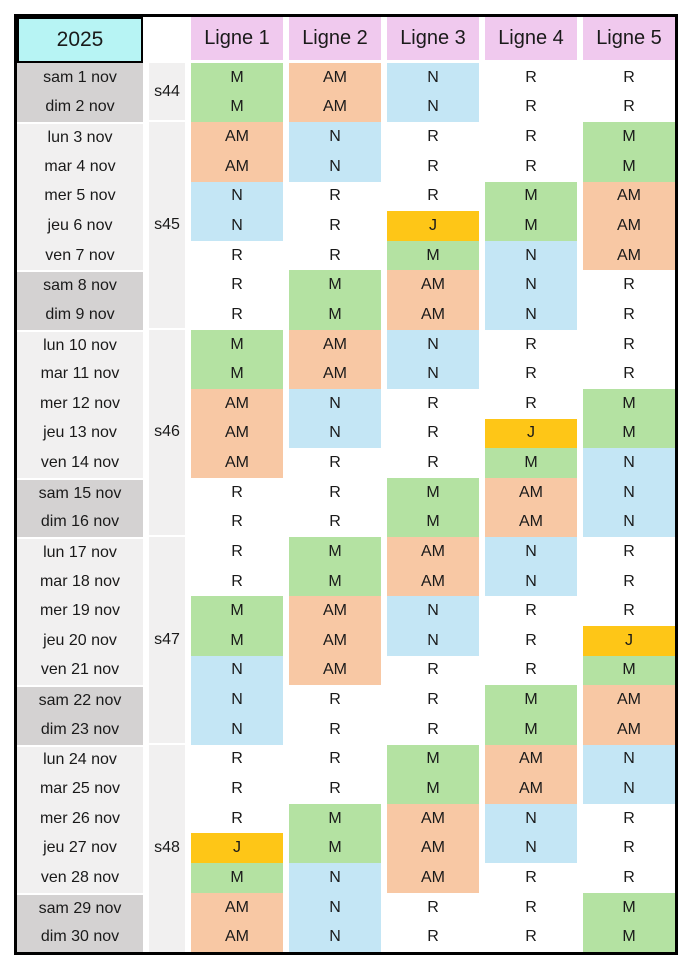 The width and height of the screenshot is (692, 970). I want to click on date-cell: ven 14 nov, so click(80, 463).